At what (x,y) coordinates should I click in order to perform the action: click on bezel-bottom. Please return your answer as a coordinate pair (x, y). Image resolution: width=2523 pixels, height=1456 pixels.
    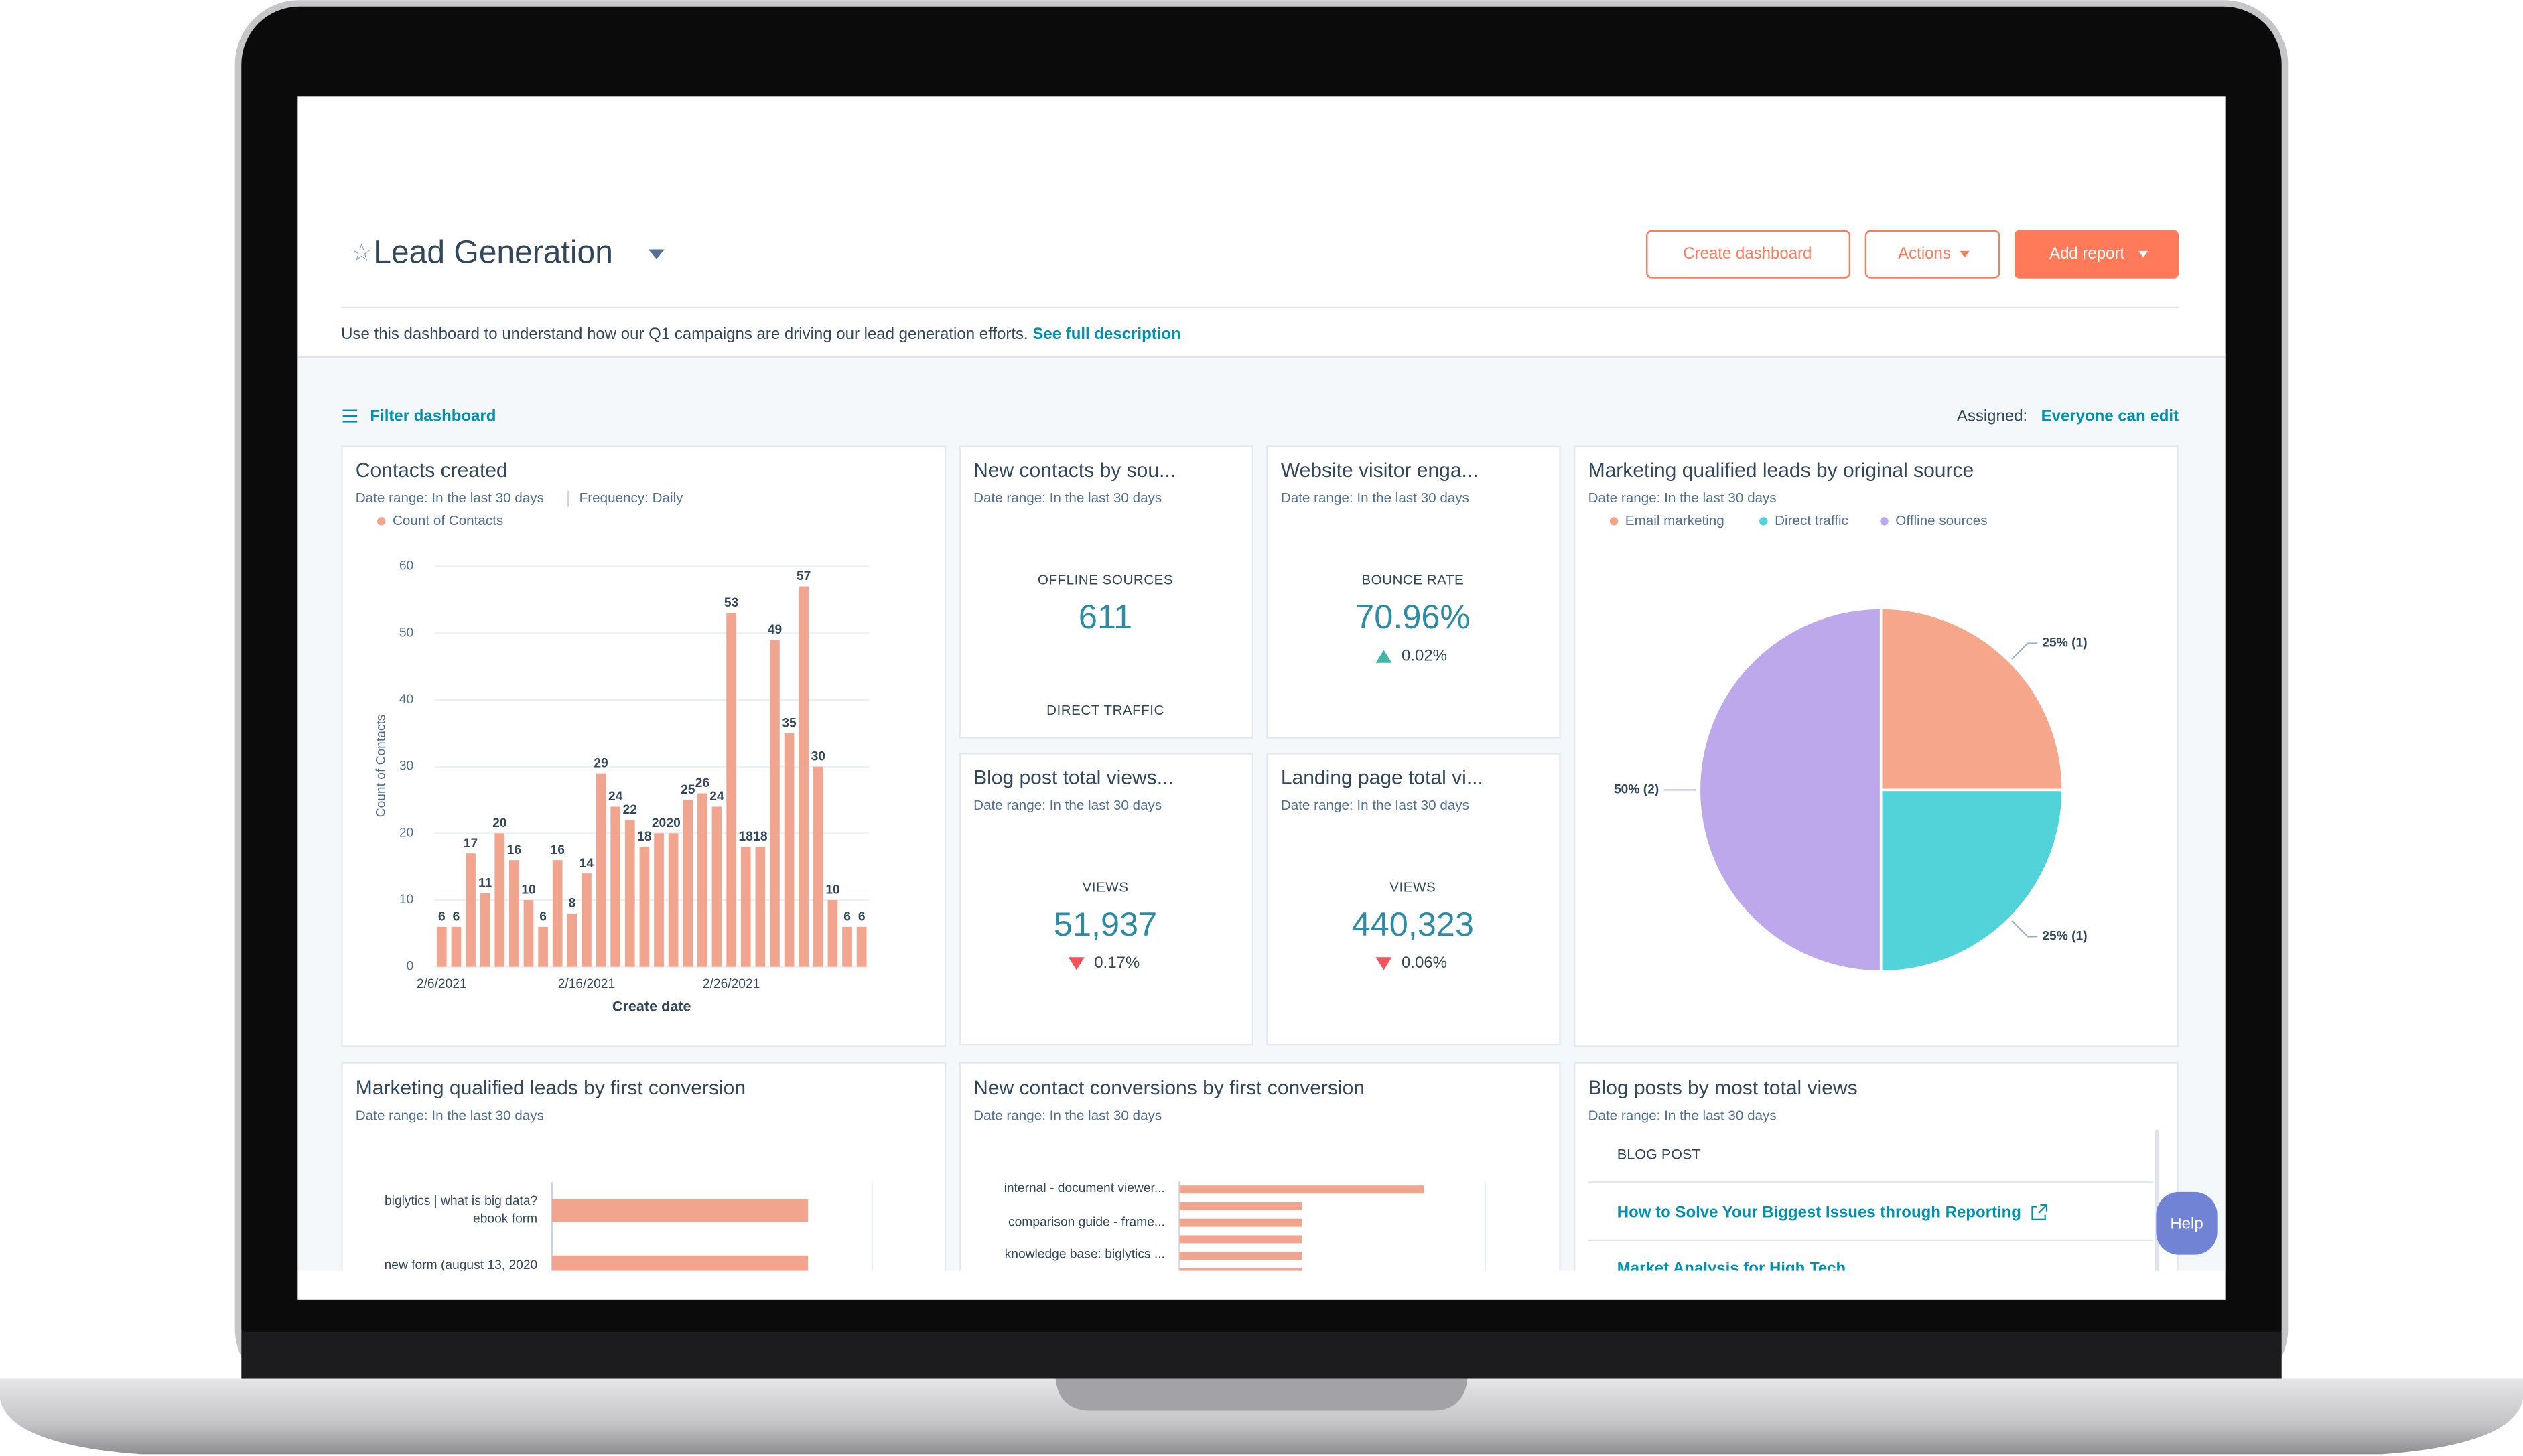
    Looking at the image, I should click on (1261, 1355).